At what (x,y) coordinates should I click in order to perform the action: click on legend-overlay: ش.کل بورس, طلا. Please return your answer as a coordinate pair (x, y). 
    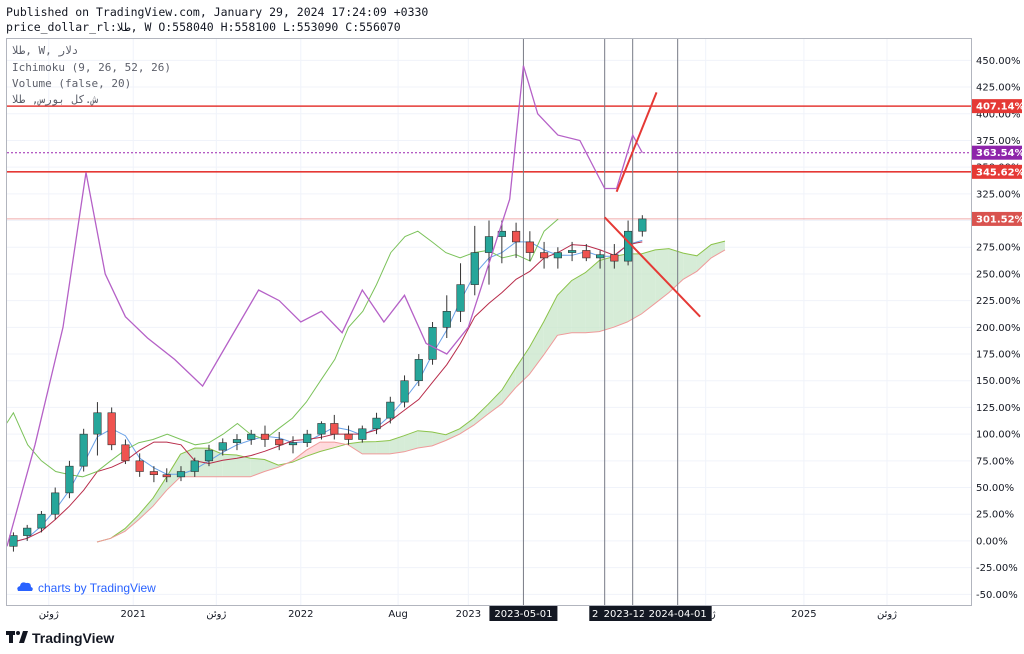
    Looking at the image, I should click on (55, 99).